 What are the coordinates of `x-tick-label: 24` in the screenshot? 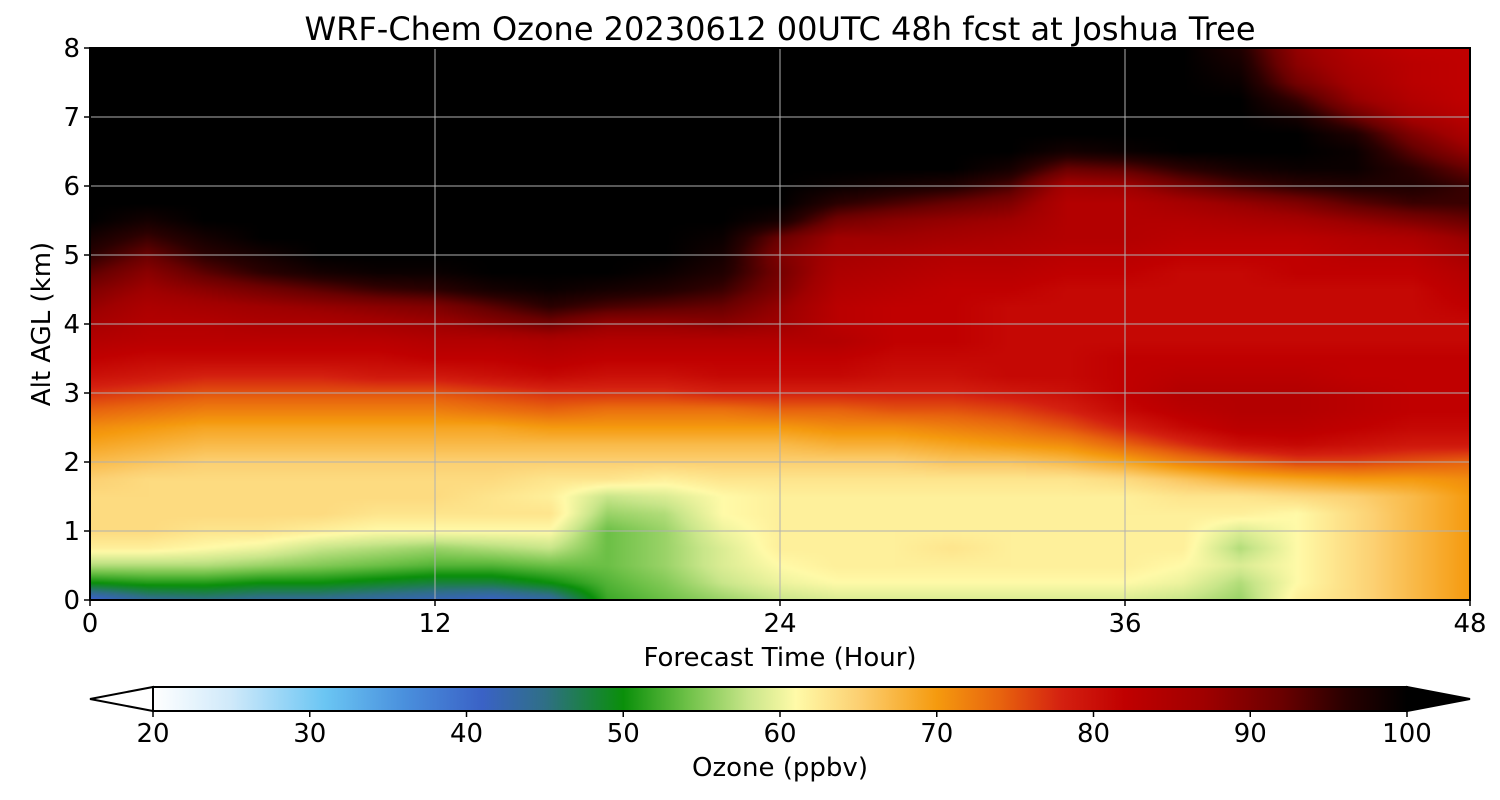 It's located at (779, 624).